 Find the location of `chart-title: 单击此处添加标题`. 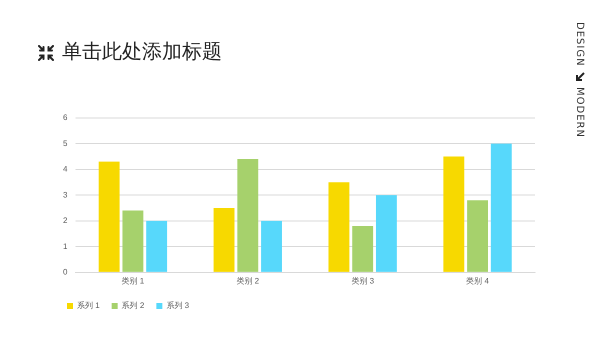

chart-title: 单击此处添加标题 is located at coordinates (142, 51).